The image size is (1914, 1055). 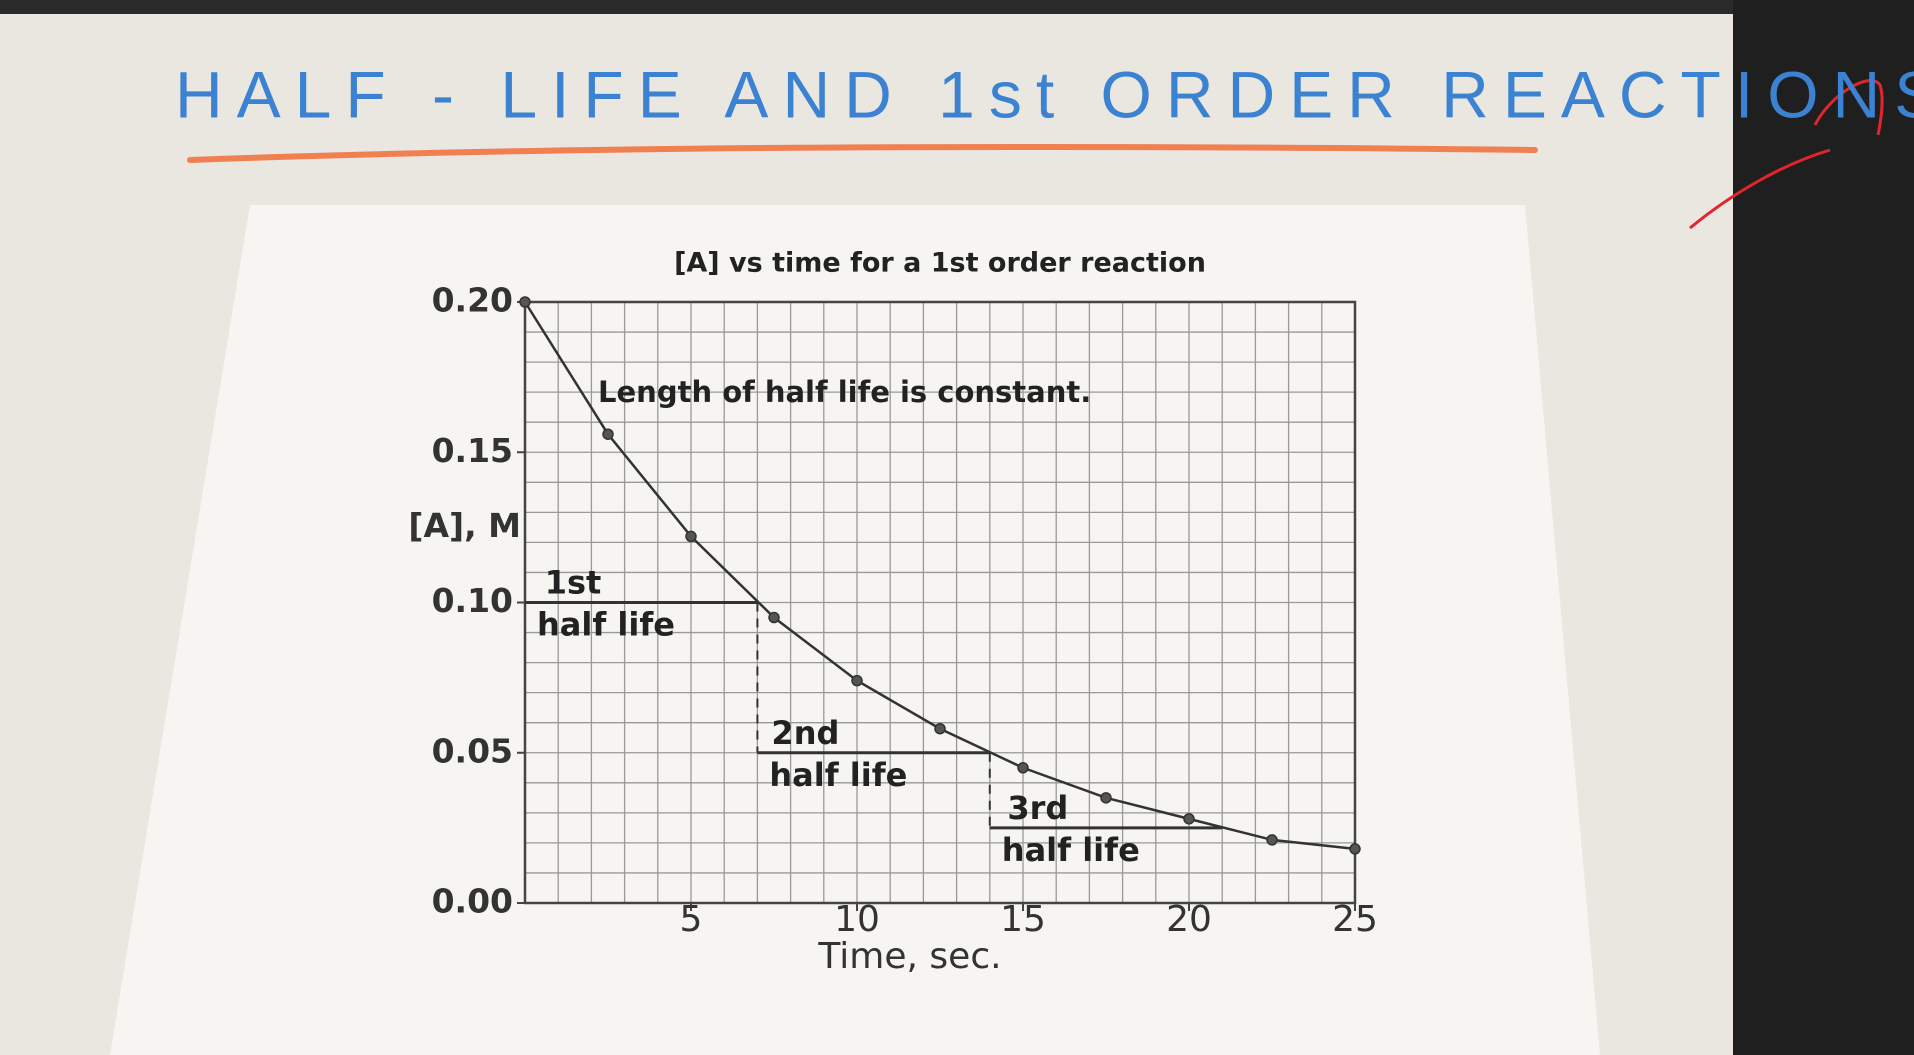 What do you see at coordinates (691, 919) in the screenshot?
I see `x-tick-label: 5` at bounding box center [691, 919].